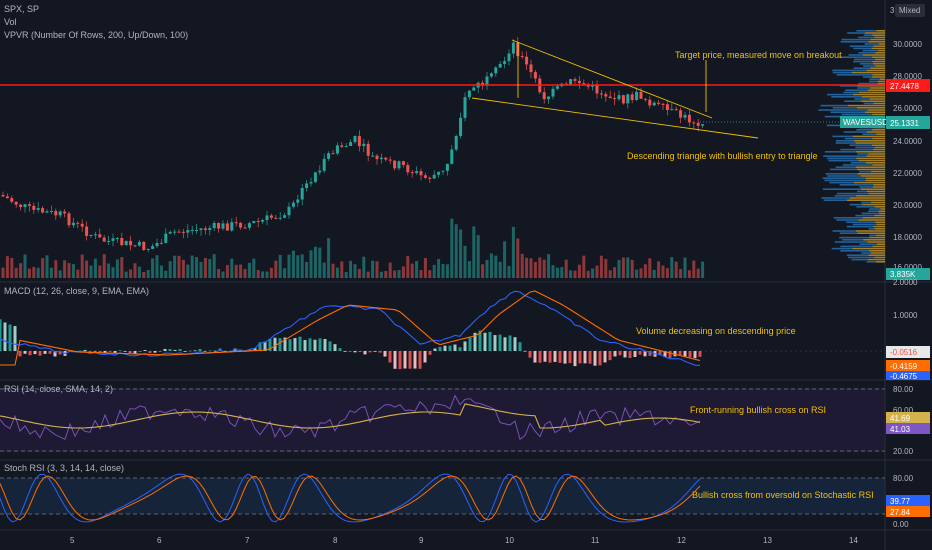 This screenshot has width=932, height=550. I want to click on time-tick: 14, so click(853, 540).